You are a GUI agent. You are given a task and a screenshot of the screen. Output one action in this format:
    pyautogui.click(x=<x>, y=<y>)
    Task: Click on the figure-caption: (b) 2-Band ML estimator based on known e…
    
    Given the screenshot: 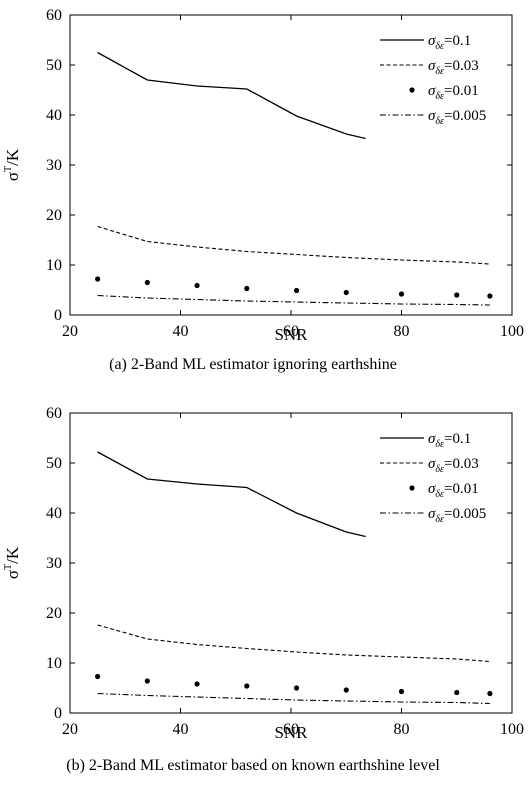 What is the action you would take?
    pyautogui.click(x=253, y=765)
    